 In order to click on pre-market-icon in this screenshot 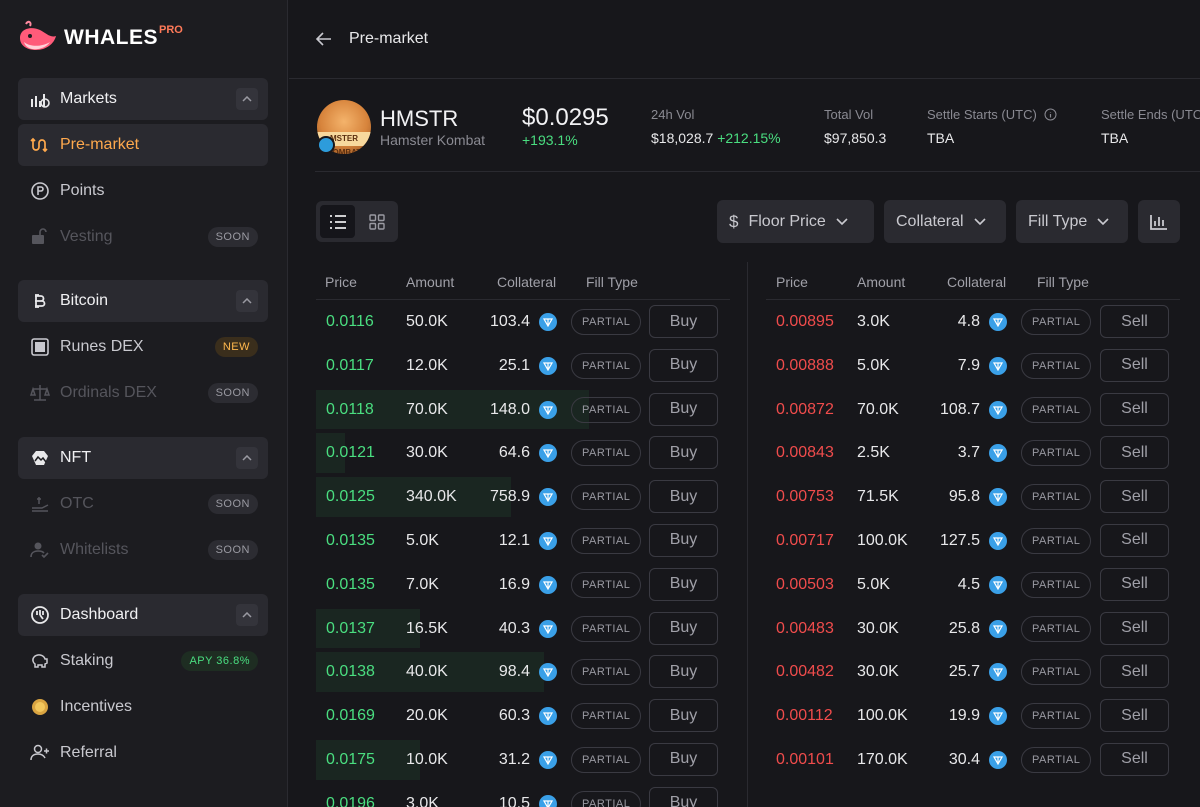, I will do `click(40, 145)`.